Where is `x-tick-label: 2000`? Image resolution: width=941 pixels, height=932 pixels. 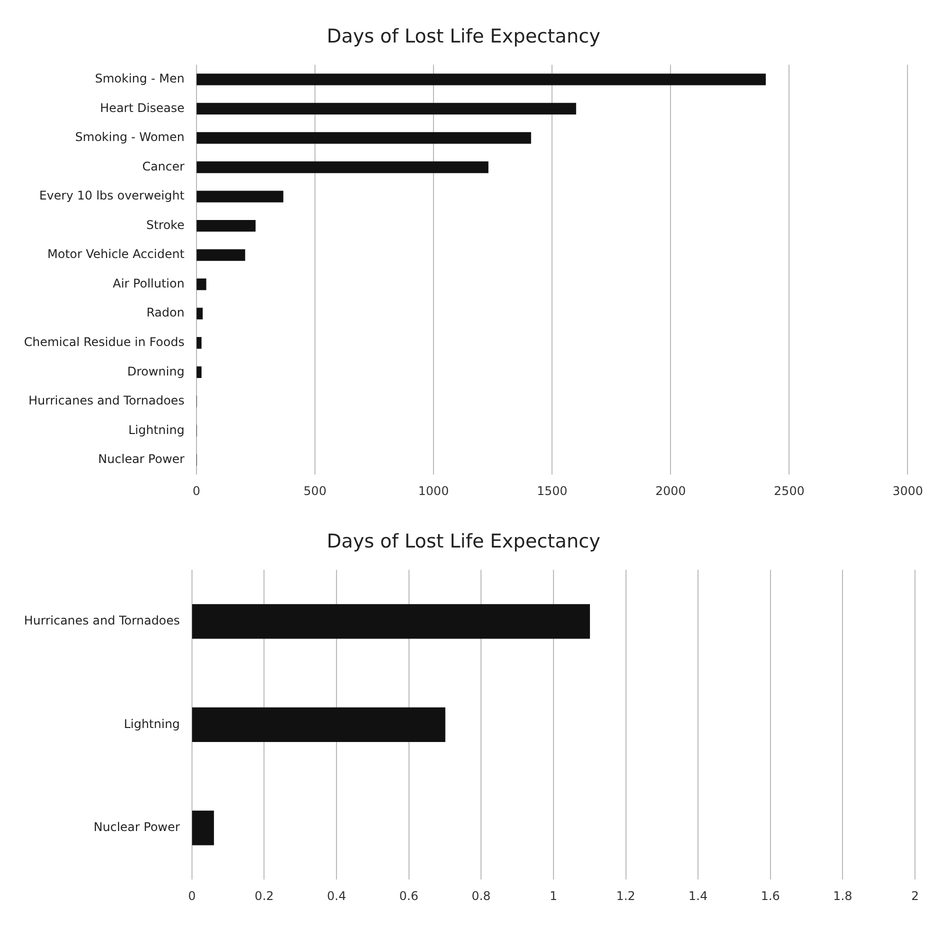 x-tick-label: 2000 is located at coordinates (670, 491).